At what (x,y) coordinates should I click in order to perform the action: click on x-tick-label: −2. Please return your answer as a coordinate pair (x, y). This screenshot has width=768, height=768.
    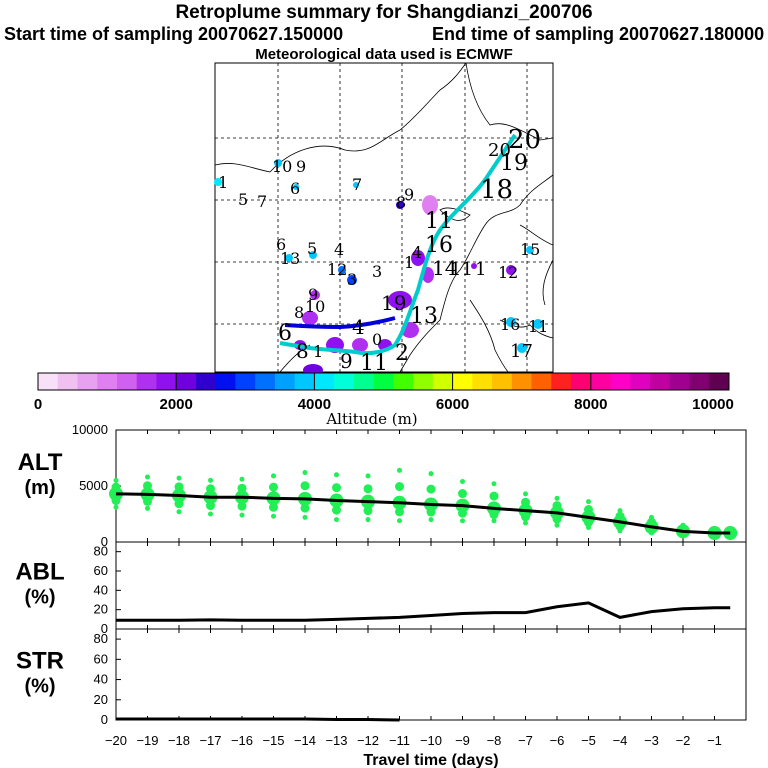
    Looking at the image, I should click on (683, 740).